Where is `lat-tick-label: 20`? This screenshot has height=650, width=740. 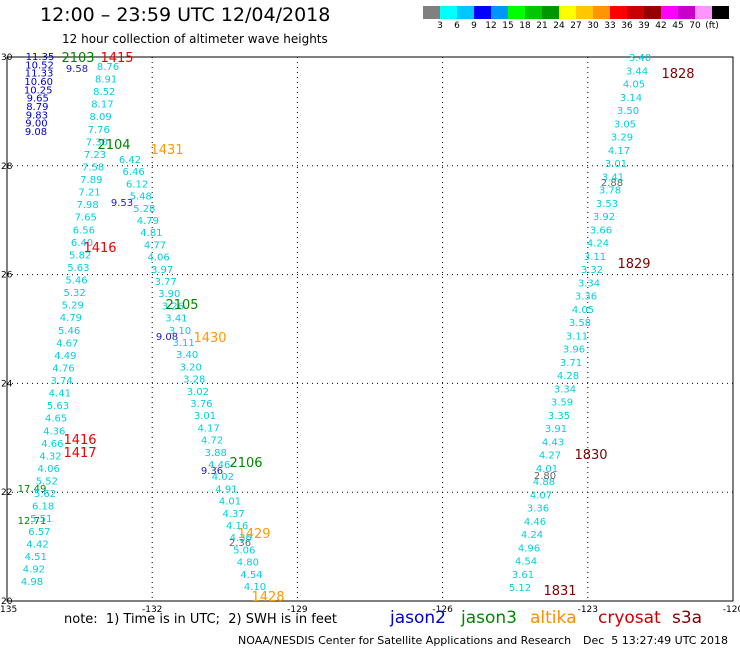 lat-tick-label: 20 is located at coordinates (7, 602).